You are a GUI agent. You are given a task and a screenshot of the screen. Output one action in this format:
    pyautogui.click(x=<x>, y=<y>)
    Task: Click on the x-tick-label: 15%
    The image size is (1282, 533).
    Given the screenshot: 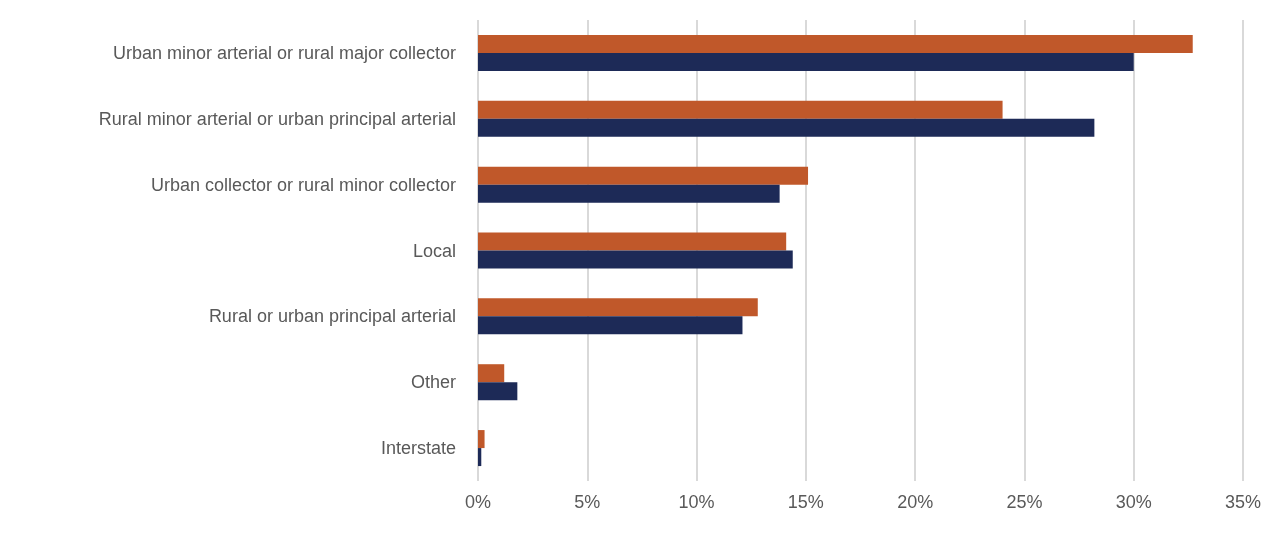 What is the action you would take?
    pyautogui.click(x=805, y=502)
    